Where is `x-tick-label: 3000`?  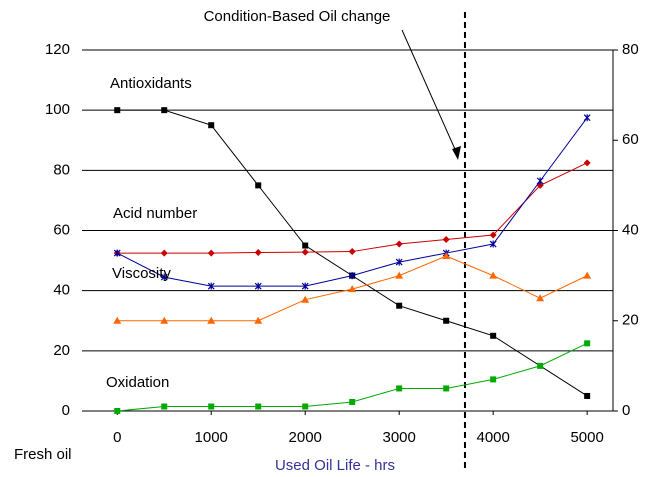 x-tick-label: 3000 is located at coordinates (399, 437).